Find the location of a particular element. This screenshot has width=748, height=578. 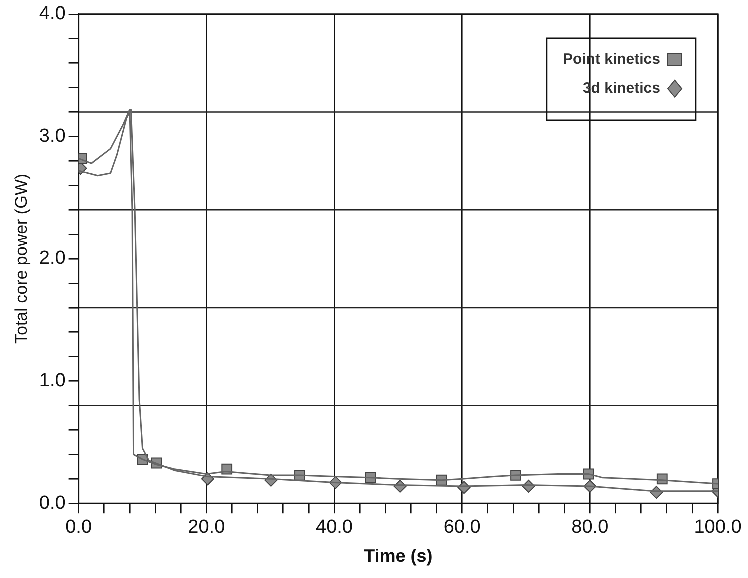

x-tick-label: 80.0 is located at coordinates (590, 527).